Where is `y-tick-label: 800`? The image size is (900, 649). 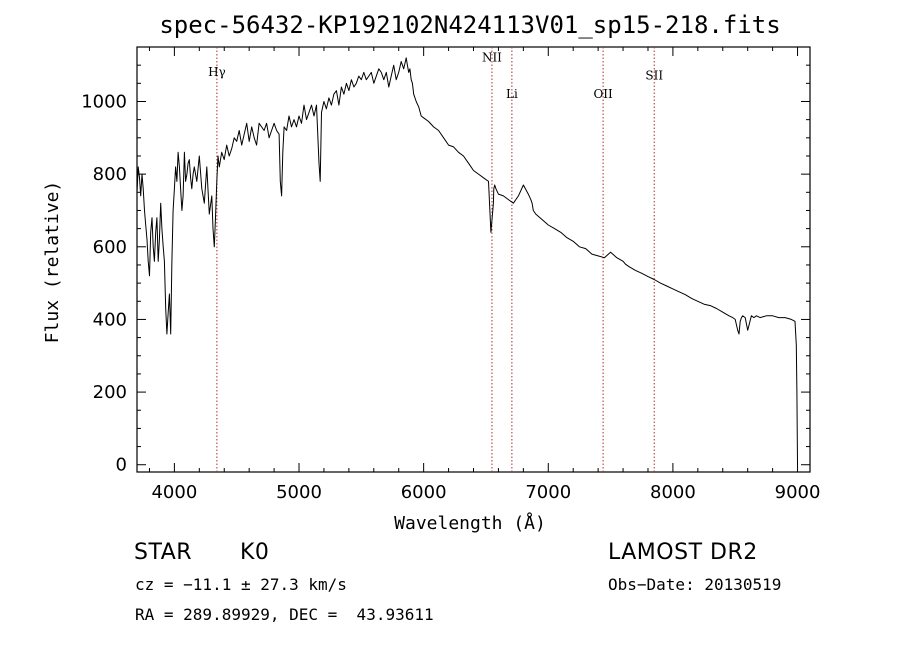 y-tick-label: 800 is located at coordinates (110, 174).